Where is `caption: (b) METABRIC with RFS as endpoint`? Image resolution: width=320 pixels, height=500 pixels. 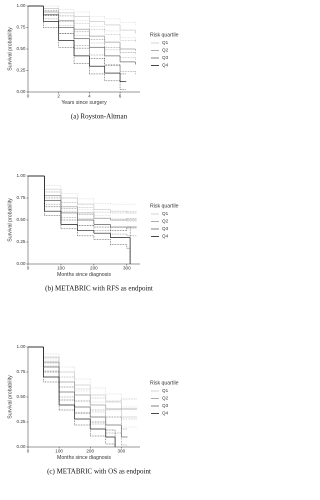 caption: (b) METABRIC with RFS as endpoint is located at coordinates (99, 289).